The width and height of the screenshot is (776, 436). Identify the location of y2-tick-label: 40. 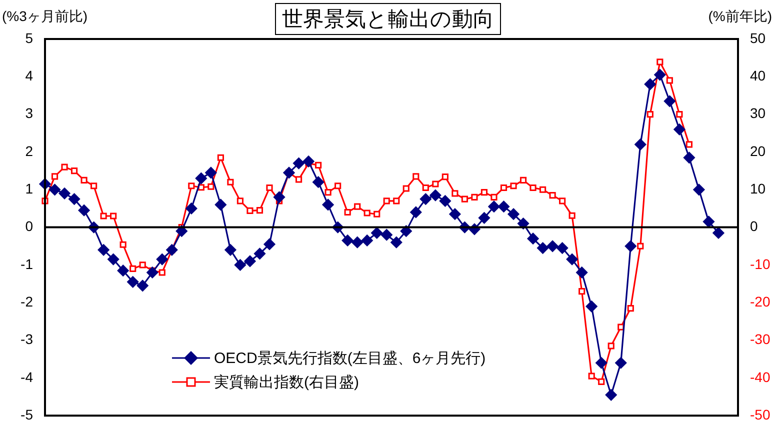
(758, 76).